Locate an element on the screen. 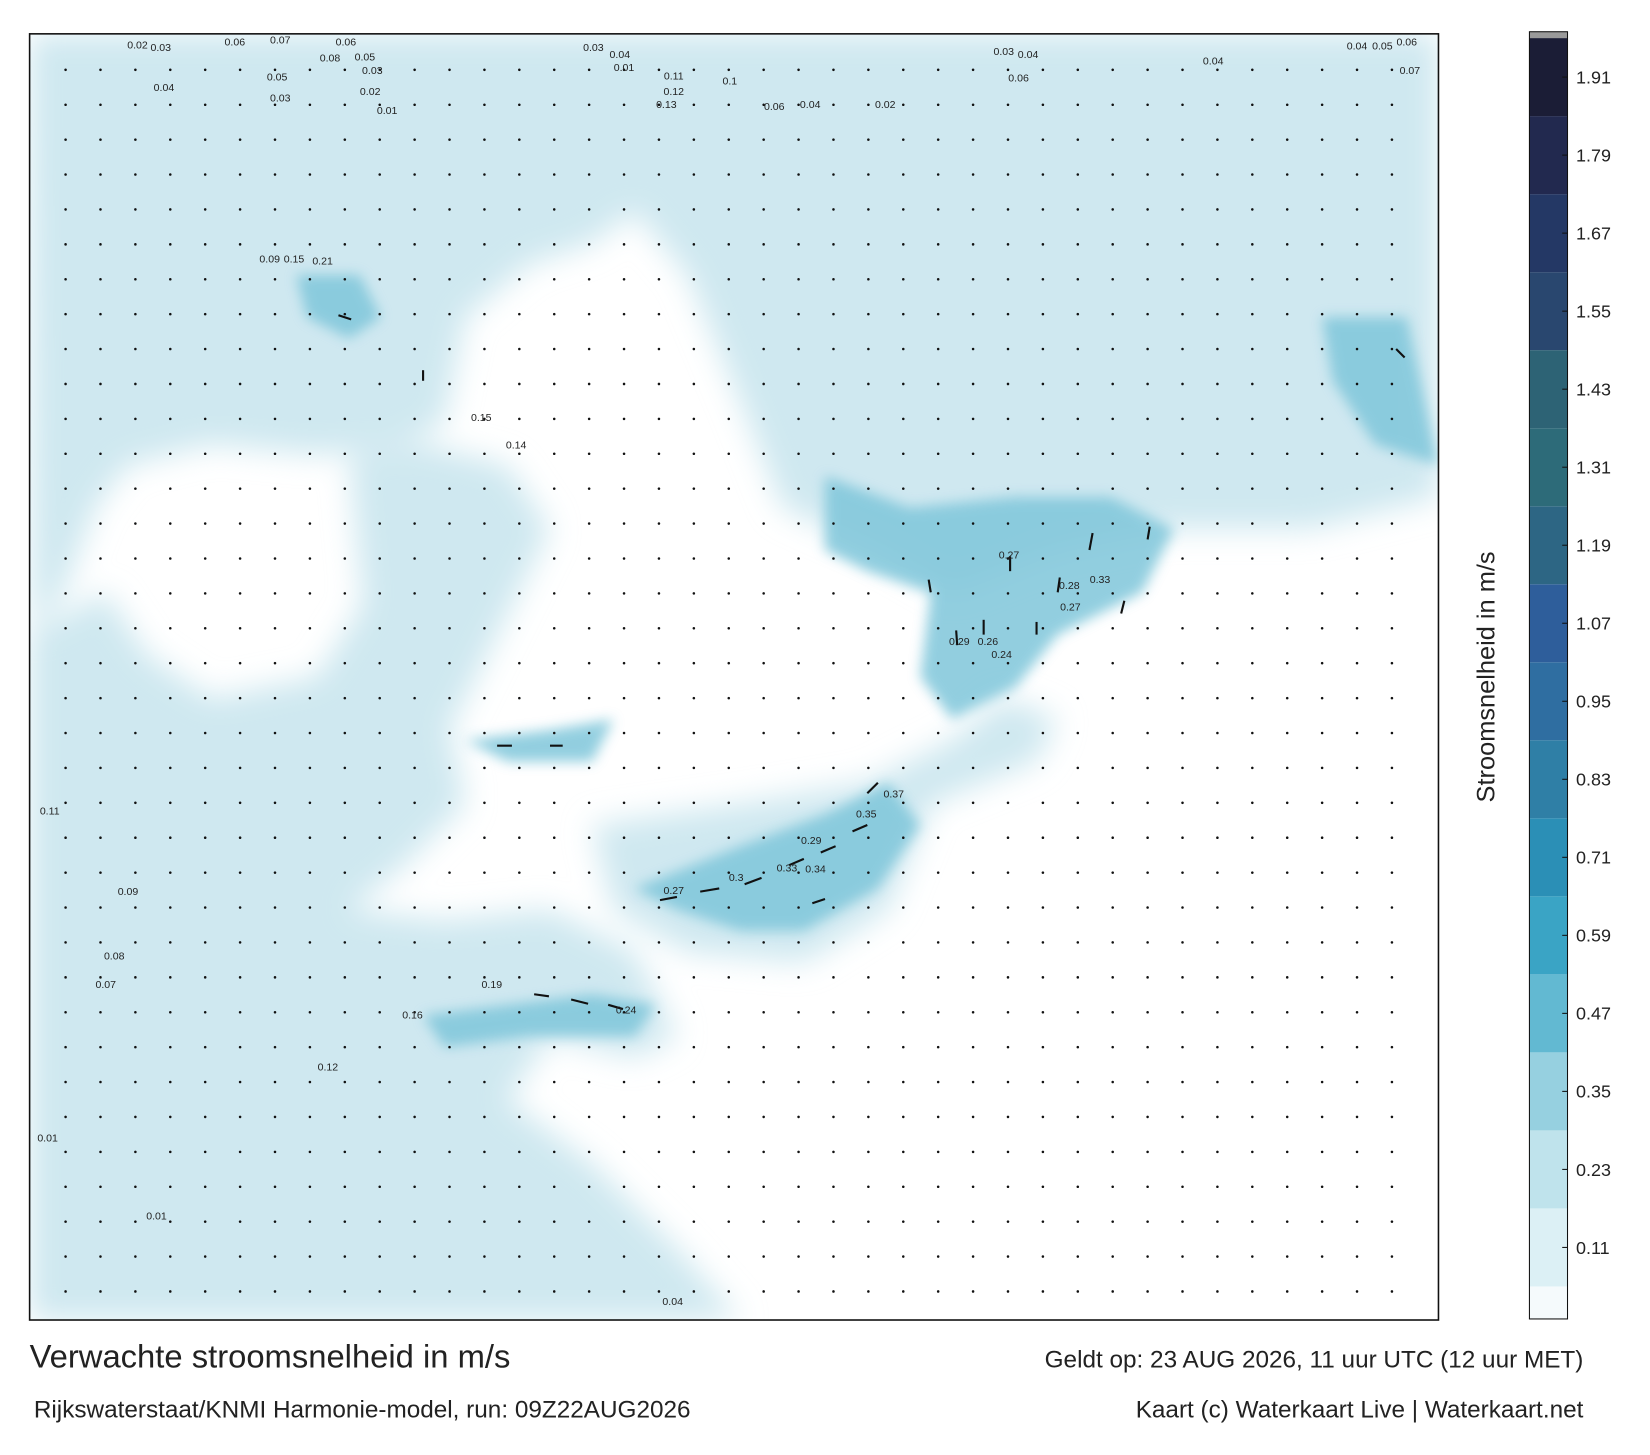 The width and height of the screenshot is (1650, 1455). colorbar-tick-label: 1.79 is located at coordinates (1593, 155).